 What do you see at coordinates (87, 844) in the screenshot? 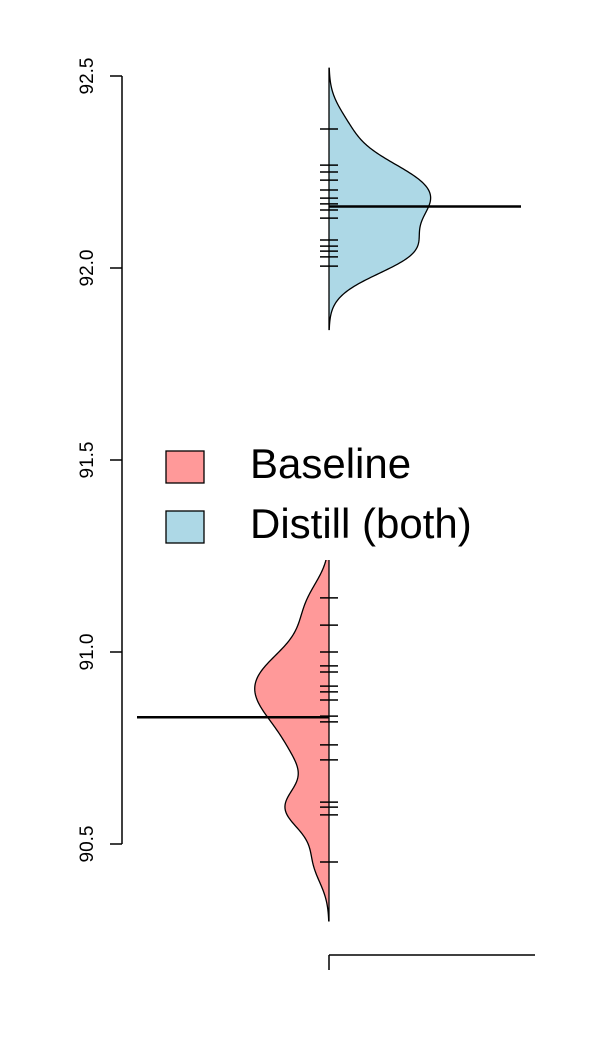
I see `y-tick-label: 90.5` at bounding box center [87, 844].